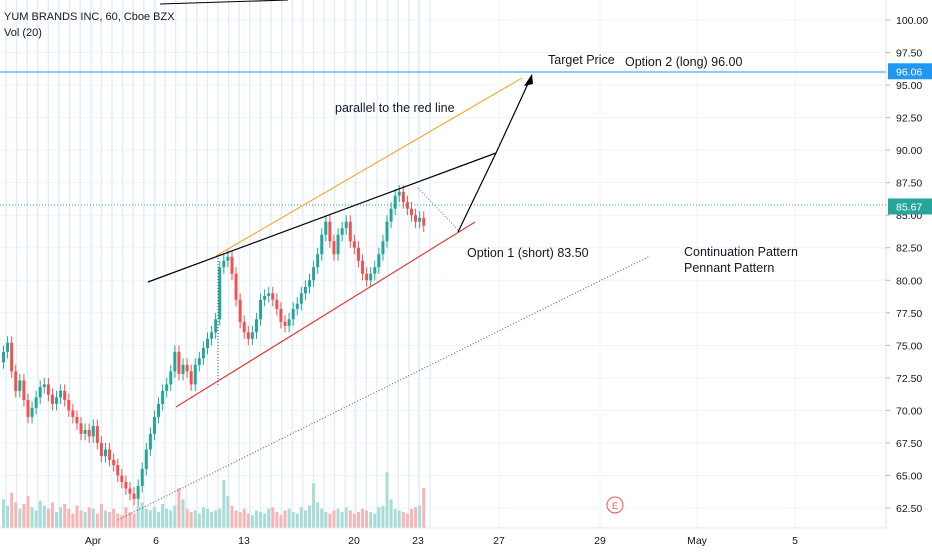 The image size is (932, 555). What do you see at coordinates (909, 411) in the screenshot?
I see `price-tick-label: 70.00` at bounding box center [909, 411].